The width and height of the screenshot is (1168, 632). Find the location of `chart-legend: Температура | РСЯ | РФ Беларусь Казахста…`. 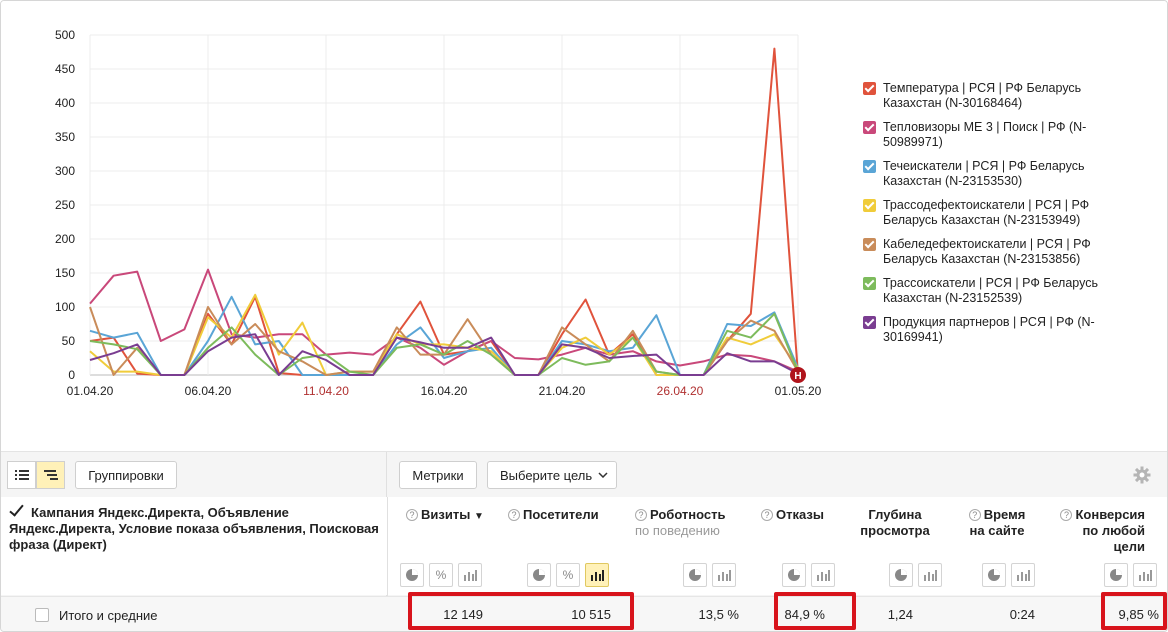

chart-legend: Температура | РСЯ | РФ Беларусь Казахста… is located at coordinates (993, 217).